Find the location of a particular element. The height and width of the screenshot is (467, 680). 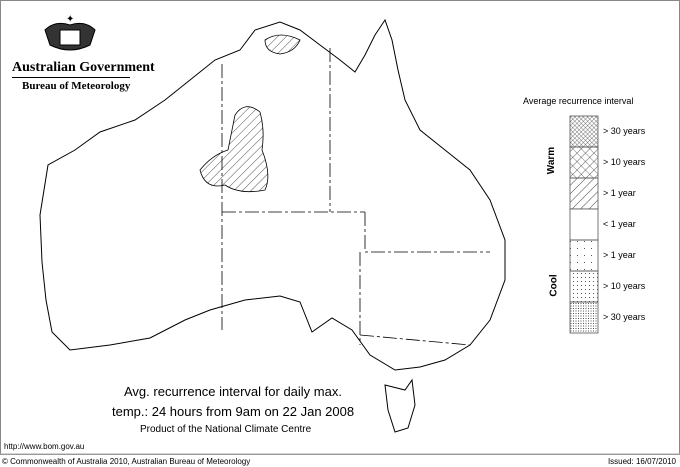

legend-title: Average recurrence interval is located at coordinates (578, 101).